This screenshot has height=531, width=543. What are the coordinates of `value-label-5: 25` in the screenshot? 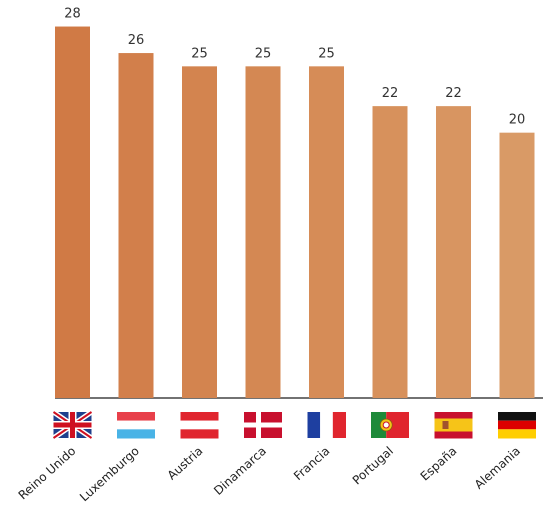 It's located at (326, 53).